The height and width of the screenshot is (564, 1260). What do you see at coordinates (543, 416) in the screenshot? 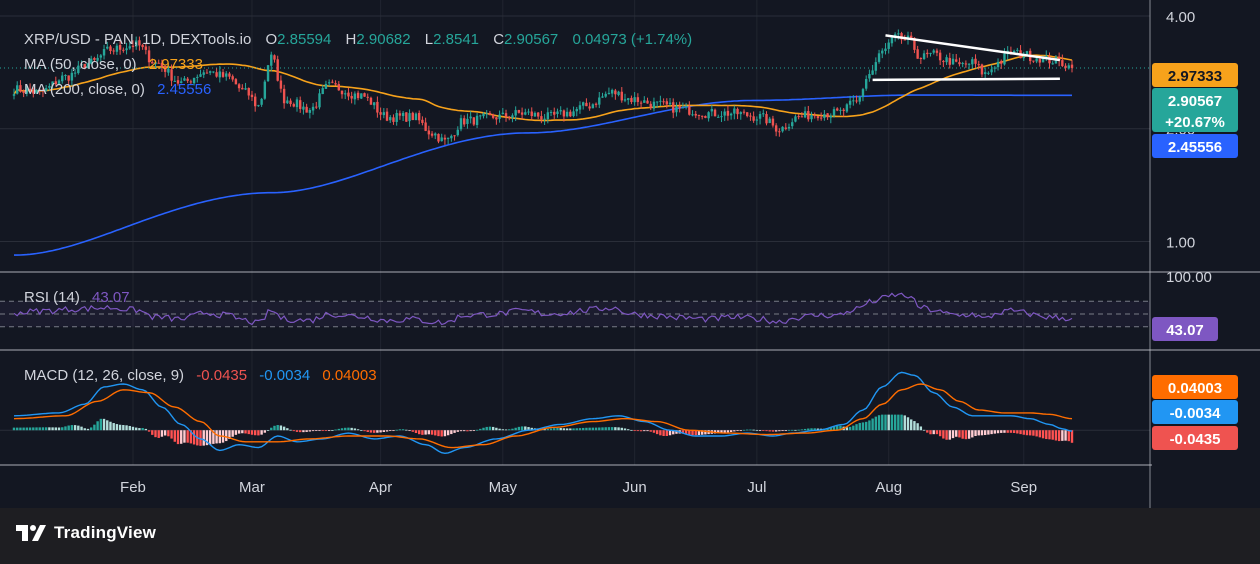
I see `macd-signal-line` at bounding box center [543, 416].